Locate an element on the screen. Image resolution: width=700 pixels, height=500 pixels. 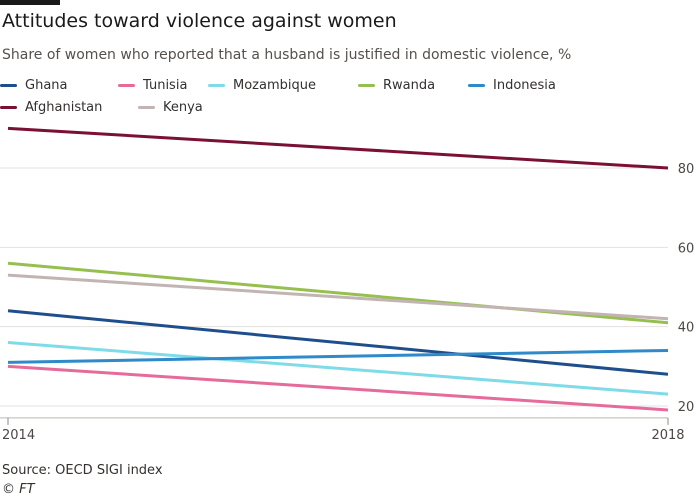
legend-item-indonesia: Indonesia is located at coordinates (512, 85).